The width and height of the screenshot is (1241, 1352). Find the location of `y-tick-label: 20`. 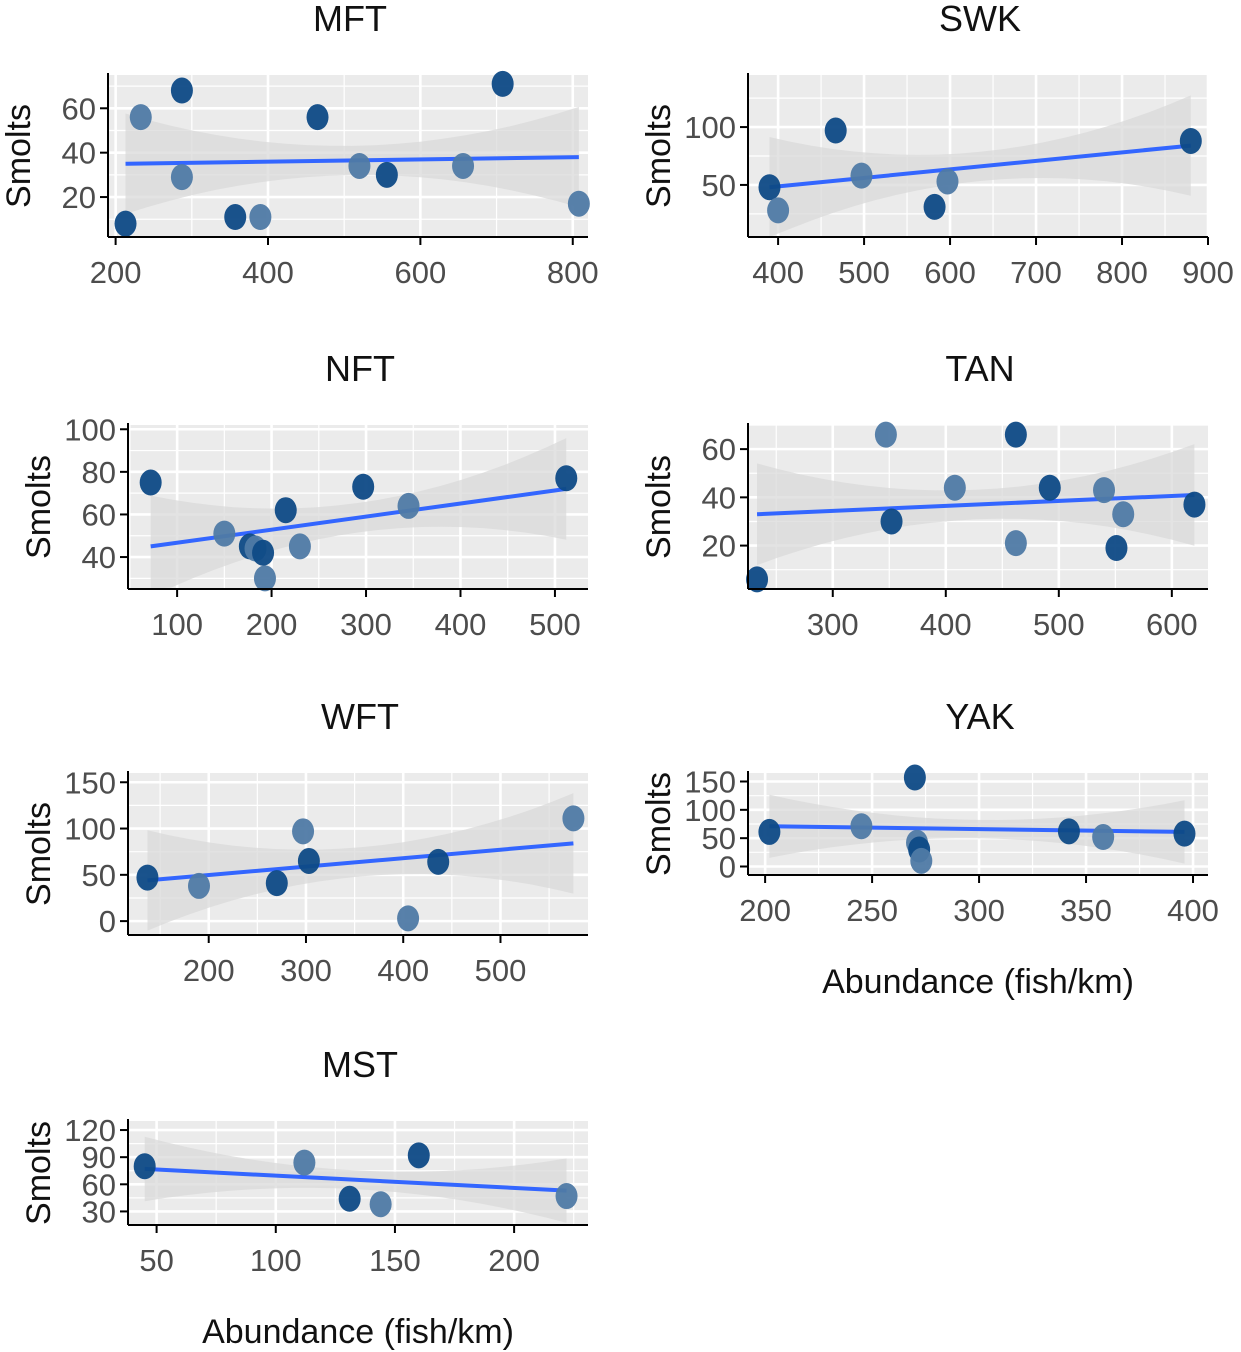

y-tick-label: 20 is located at coordinates (79, 197).